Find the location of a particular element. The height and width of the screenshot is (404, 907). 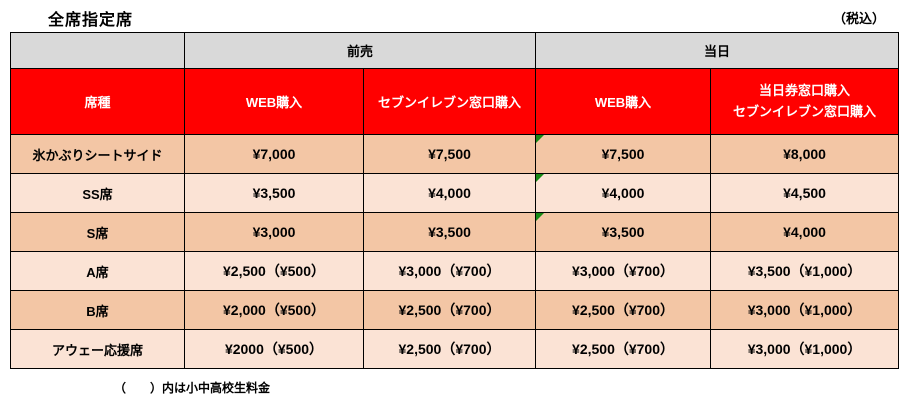

group-header-advance-sale: 前売 is located at coordinates (360, 50).